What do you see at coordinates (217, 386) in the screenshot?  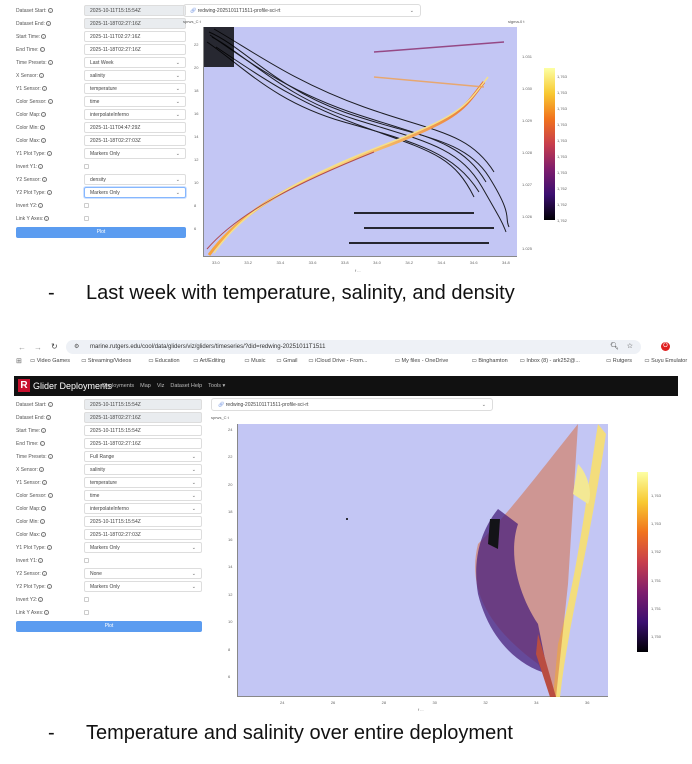 I see `nav-link: Tools ▾` at bounding box center [217, 386].